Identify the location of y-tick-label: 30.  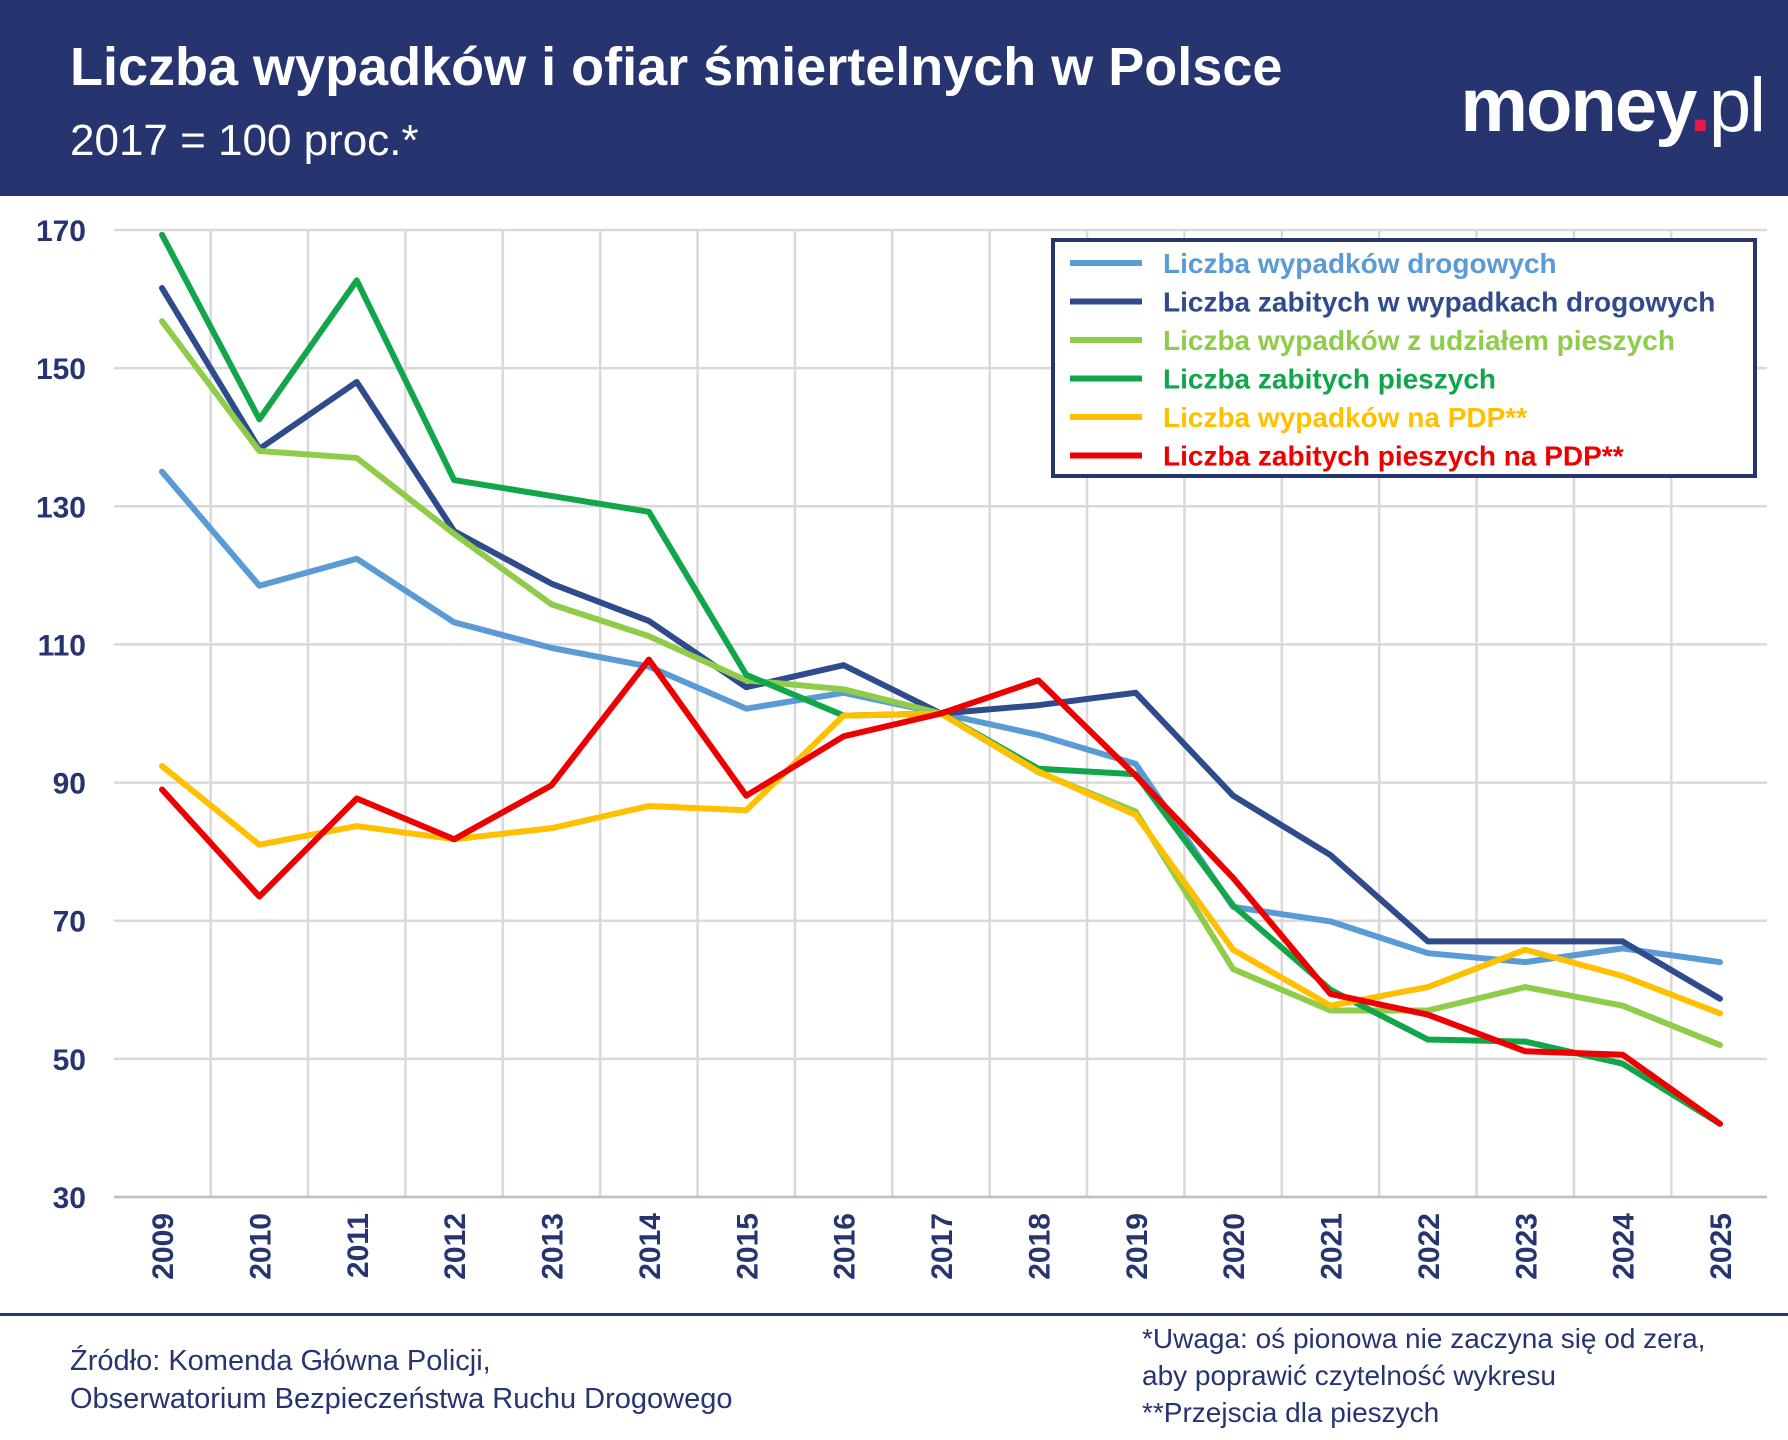
(69, 1198).